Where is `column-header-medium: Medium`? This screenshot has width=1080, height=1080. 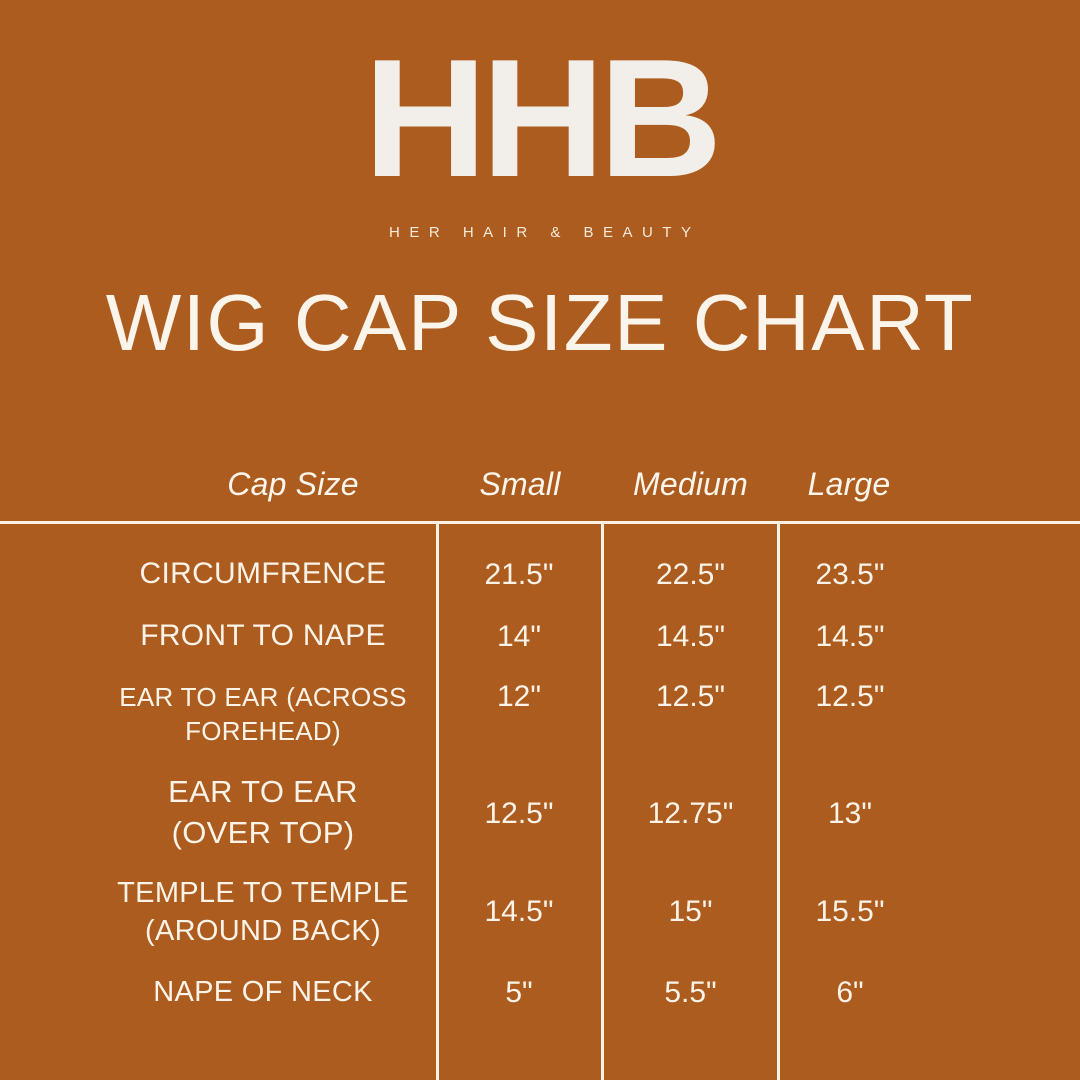
column-header-medium: Medium is located at coordinates (690, 484).